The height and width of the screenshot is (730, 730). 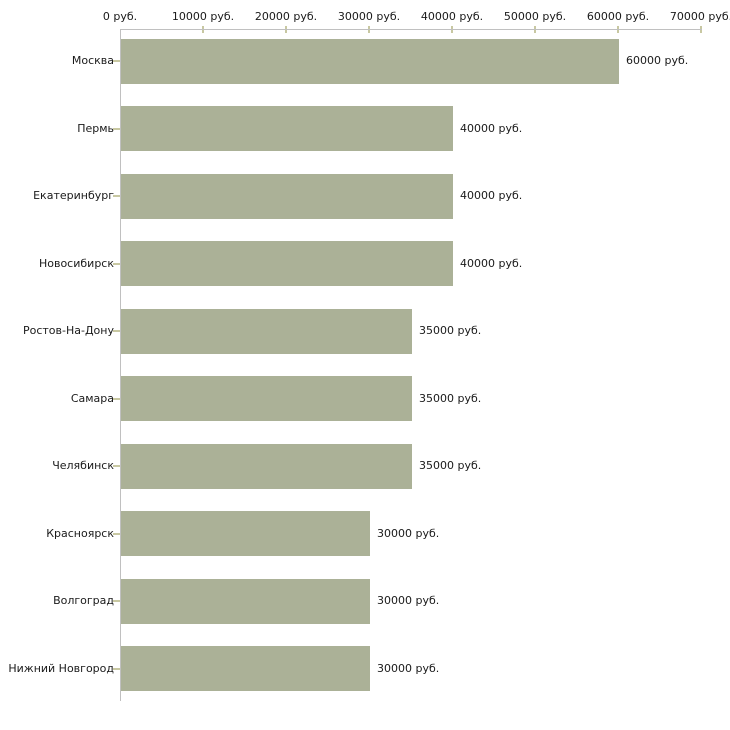 I want to click on category-label: Екатеринбург, so click(x=73, y=195).